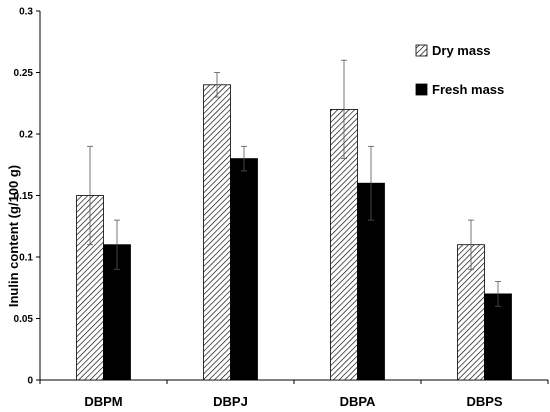  I want to click on legend: Dry mass Fresh mass, so click(459, 70).